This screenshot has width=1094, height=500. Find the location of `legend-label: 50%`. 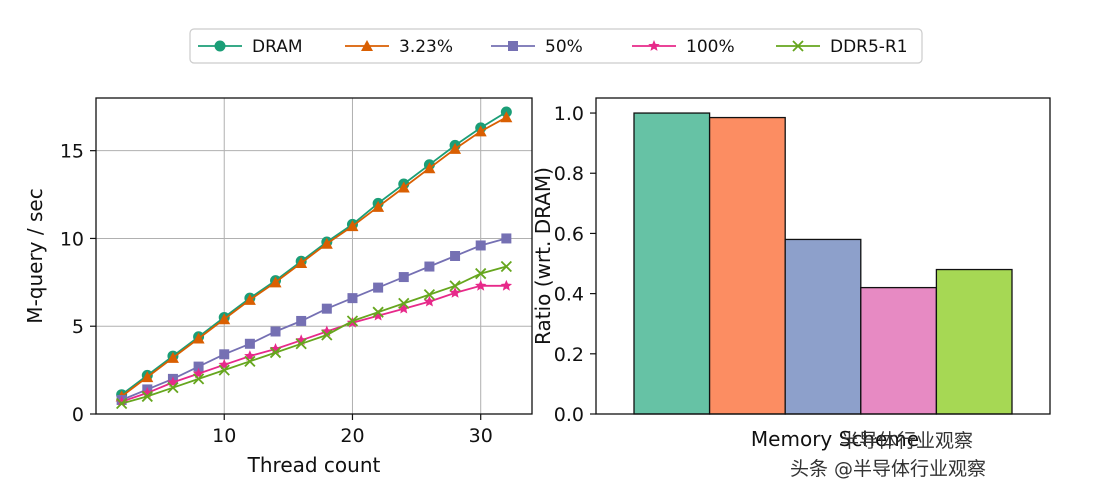

legend-label: 50% is located at coordinates (564, 47).